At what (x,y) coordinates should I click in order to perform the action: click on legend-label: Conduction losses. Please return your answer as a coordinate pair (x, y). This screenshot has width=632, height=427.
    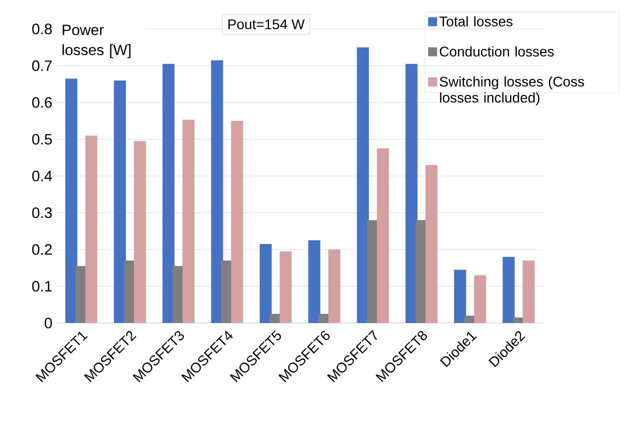
    Looking at the image, I should click on (497, 51).